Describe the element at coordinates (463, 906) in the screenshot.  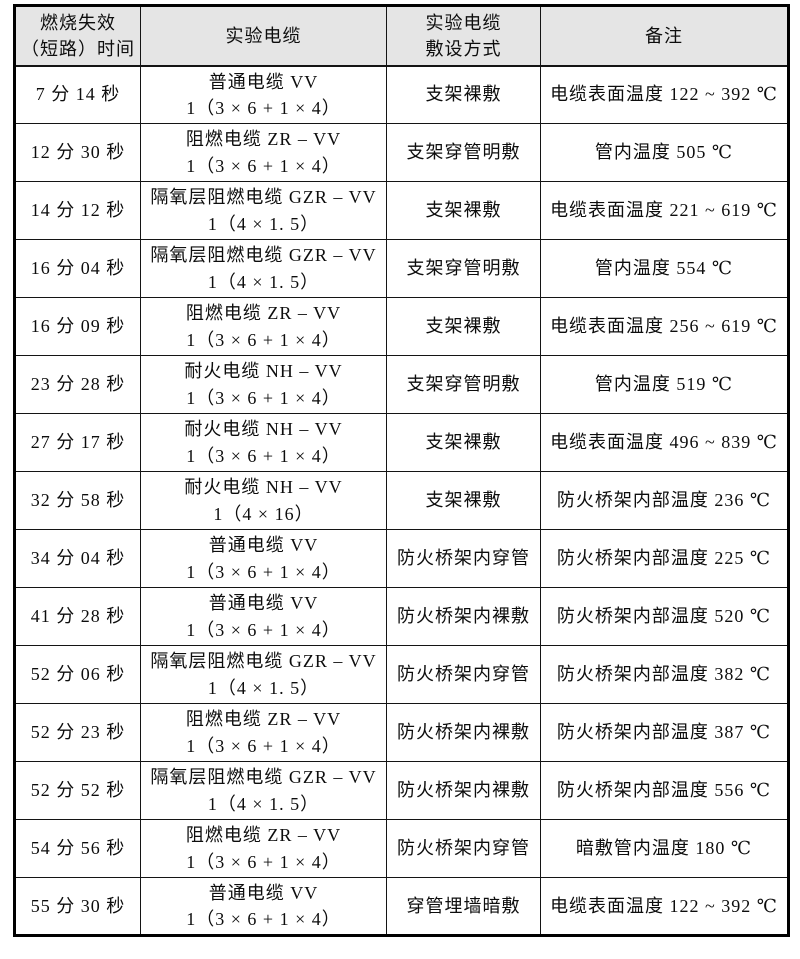
I see `cell-laying-method: 穿管埋墙暗敷` at that location.